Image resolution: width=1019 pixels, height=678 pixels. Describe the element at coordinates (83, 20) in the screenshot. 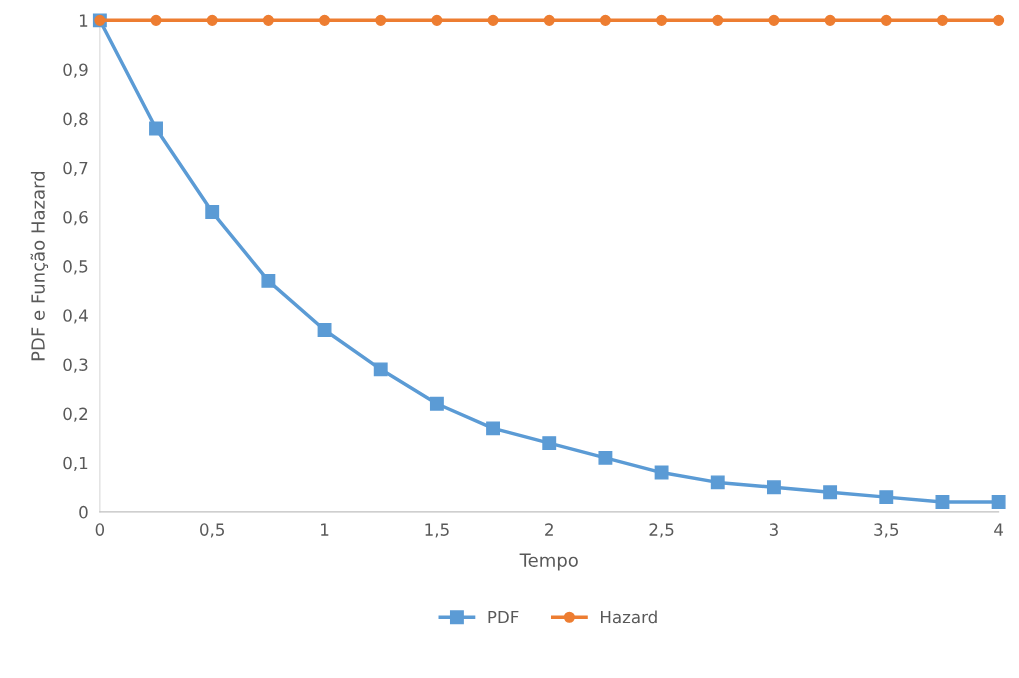

I see `y-tick-label: 1` at that location.